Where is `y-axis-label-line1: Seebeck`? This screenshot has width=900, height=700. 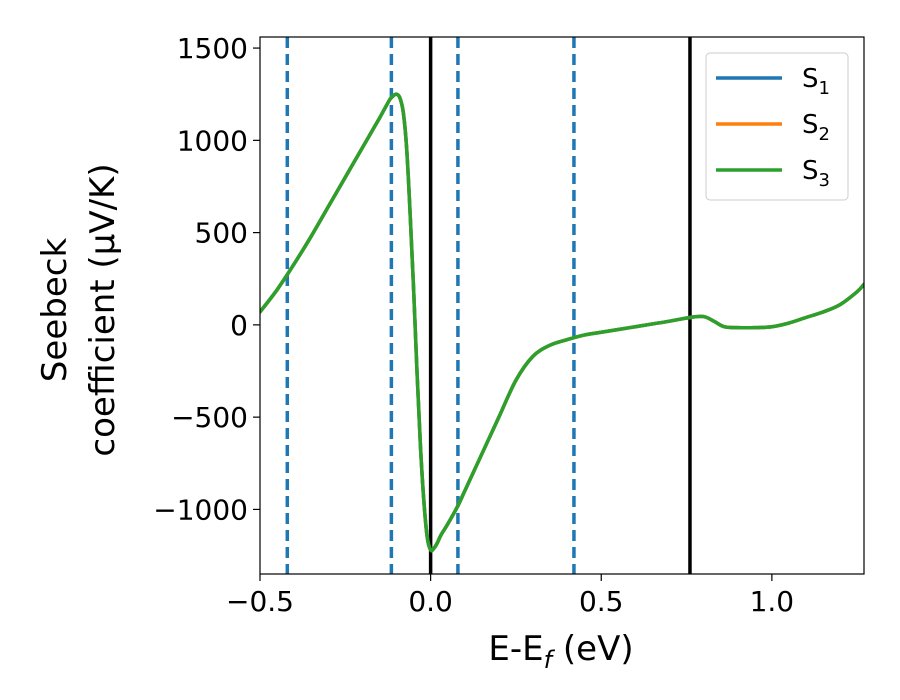
y-axis-label-line1: Seebeck is located at coordinates (55, 310).